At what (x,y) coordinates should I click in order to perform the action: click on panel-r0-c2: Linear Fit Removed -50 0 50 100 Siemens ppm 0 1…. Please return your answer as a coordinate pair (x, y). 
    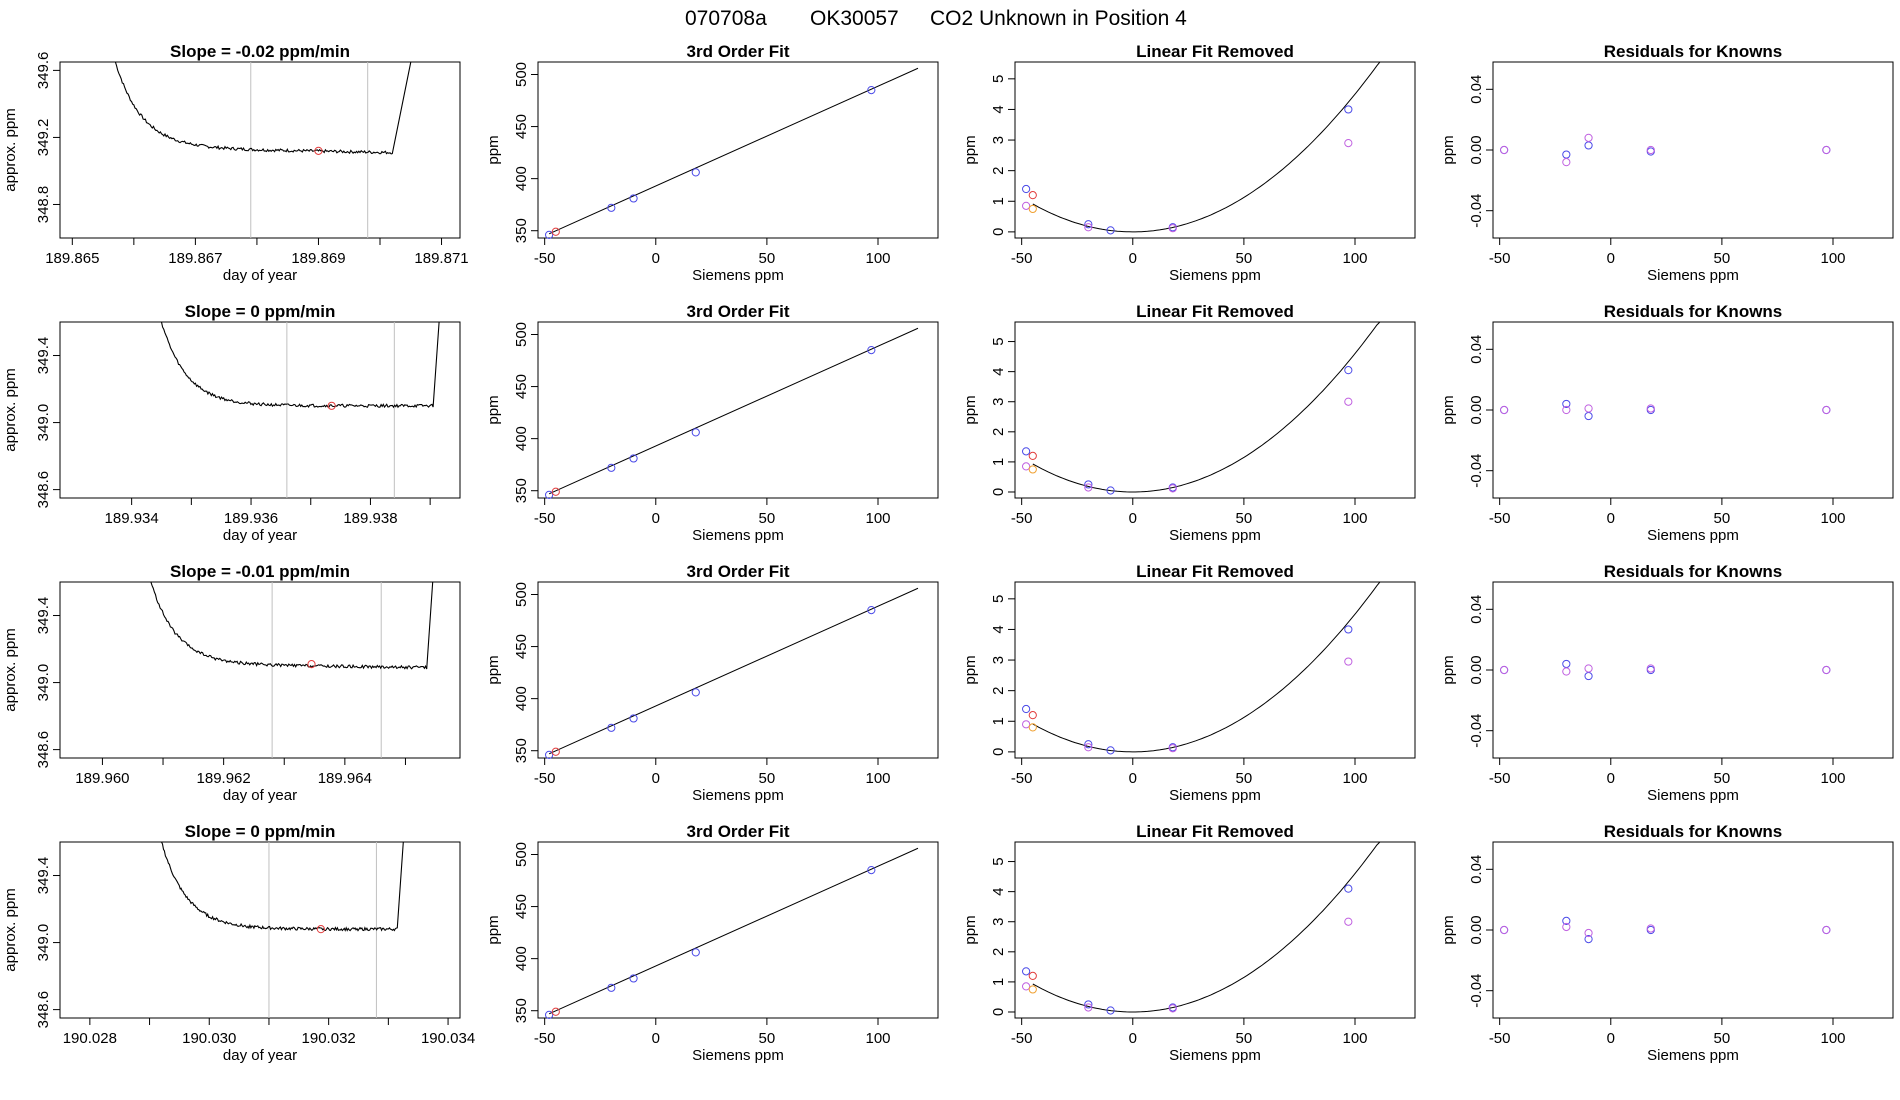
    Looking at the image, I should click on (1189, 163).